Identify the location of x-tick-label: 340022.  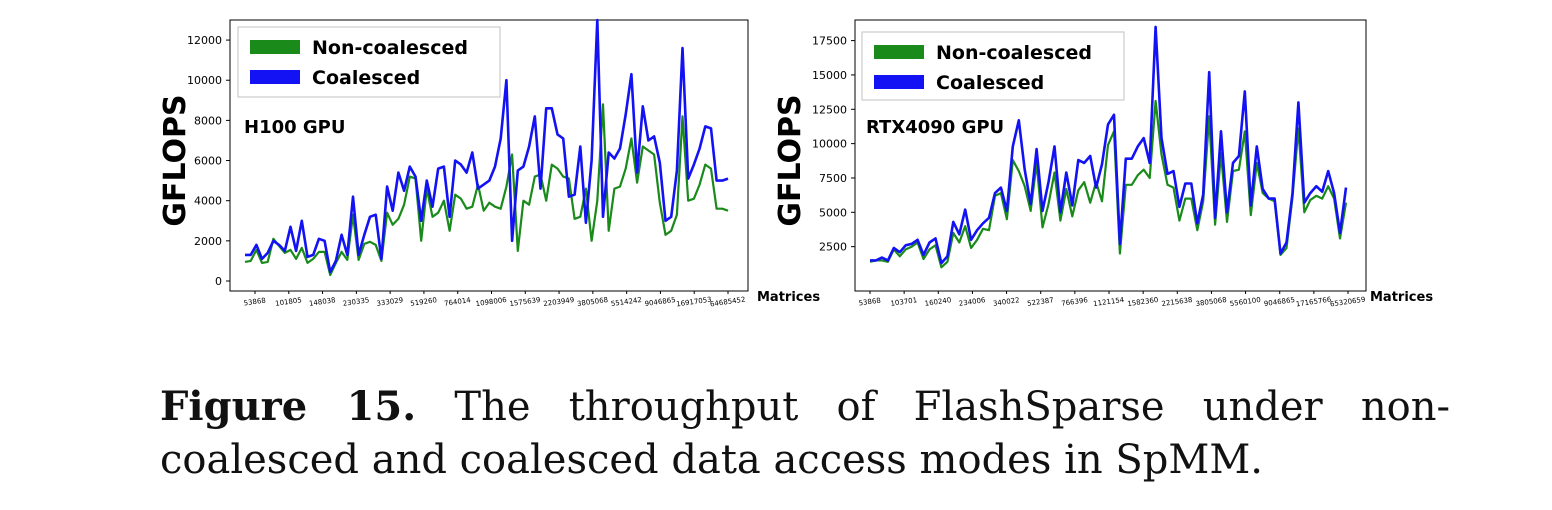
(1006, 302).